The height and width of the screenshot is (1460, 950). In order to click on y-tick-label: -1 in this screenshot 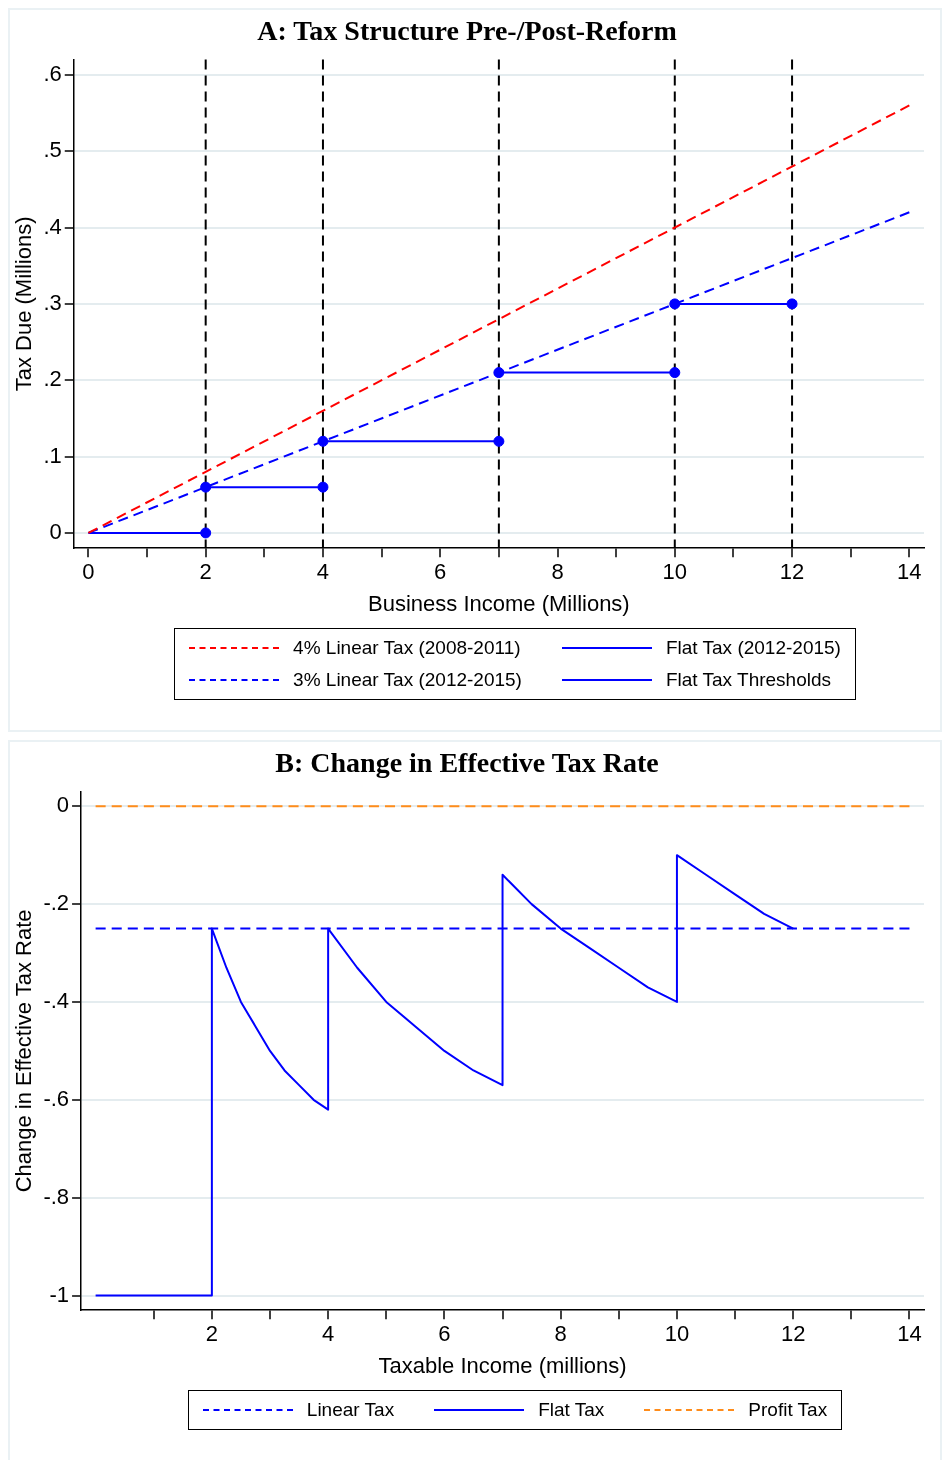, I will do `click(59, 1294)`.